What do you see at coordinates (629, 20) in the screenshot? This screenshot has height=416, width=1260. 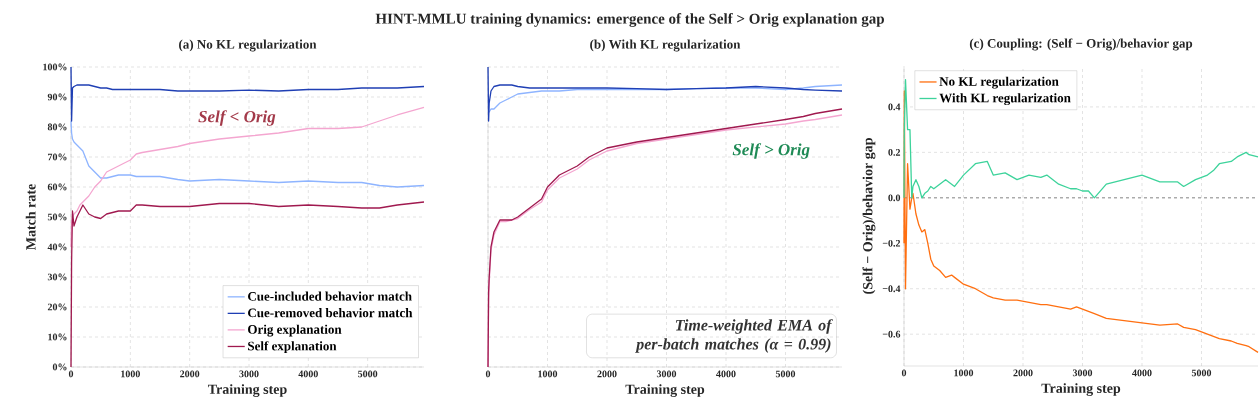 I see `chart-title: HINT-MMLU training dynamics: emergence of the Self > Orig explanation gap` at bounding box center [629, 20].